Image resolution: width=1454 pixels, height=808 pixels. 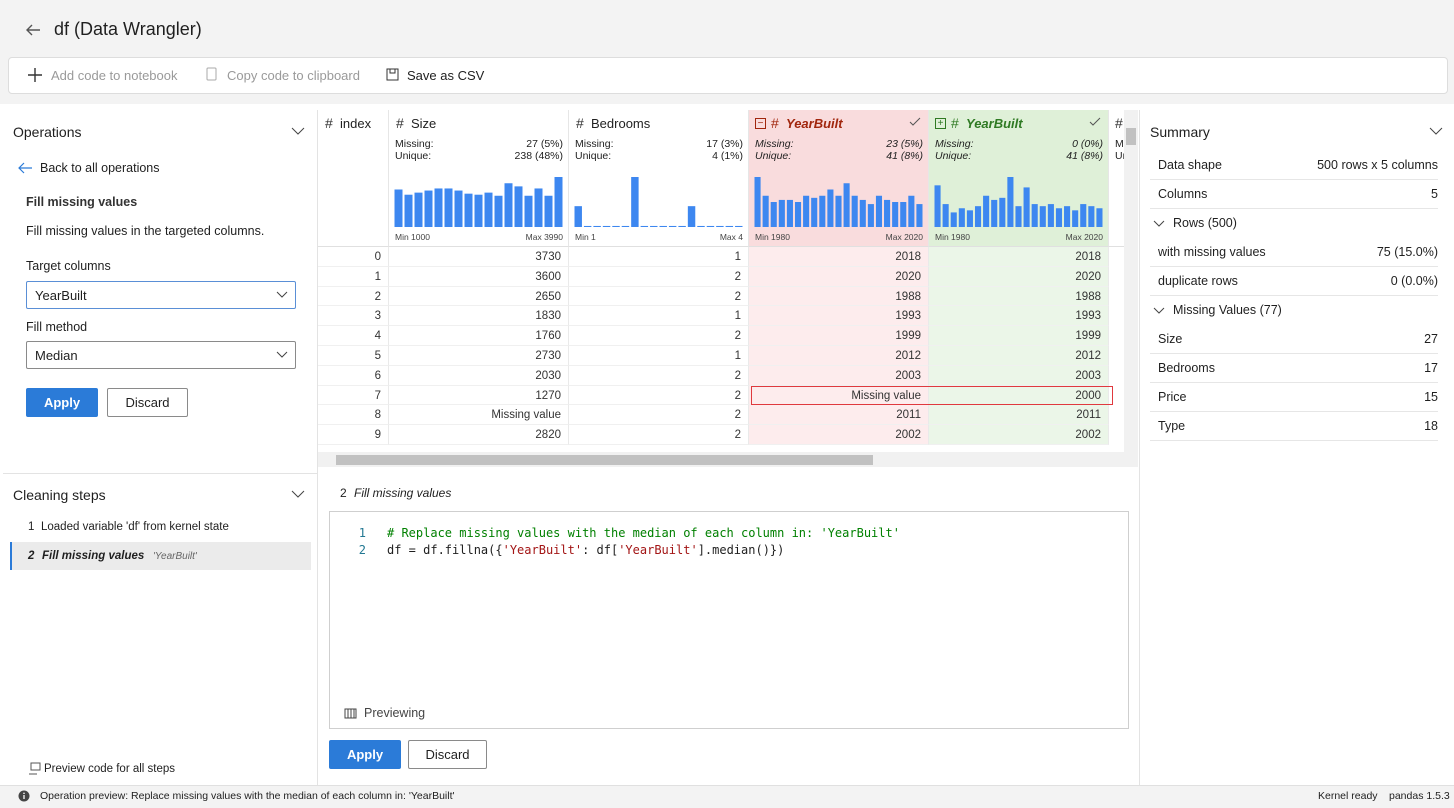 What do you see at coordinates (1190, 165) in the screenshot?
I see `summary-label: Data shape` at bounding box center [1190, 165].